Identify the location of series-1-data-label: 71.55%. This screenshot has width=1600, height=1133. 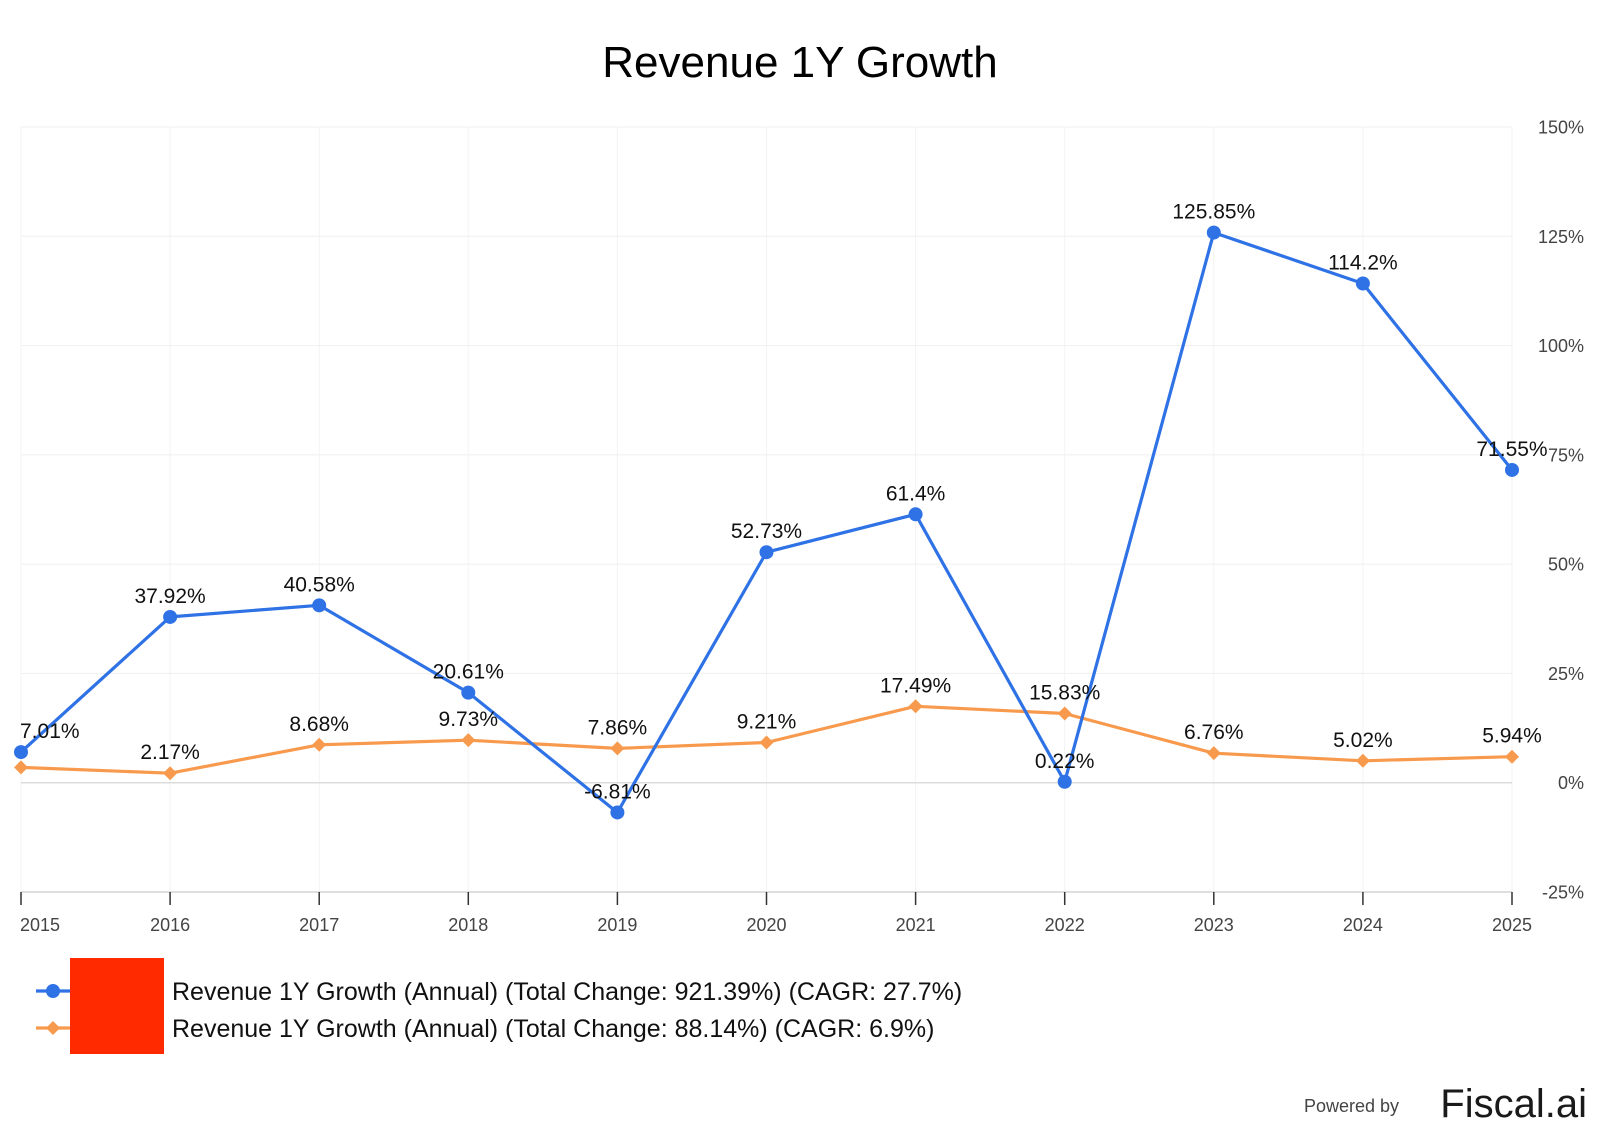
(1511, 449).